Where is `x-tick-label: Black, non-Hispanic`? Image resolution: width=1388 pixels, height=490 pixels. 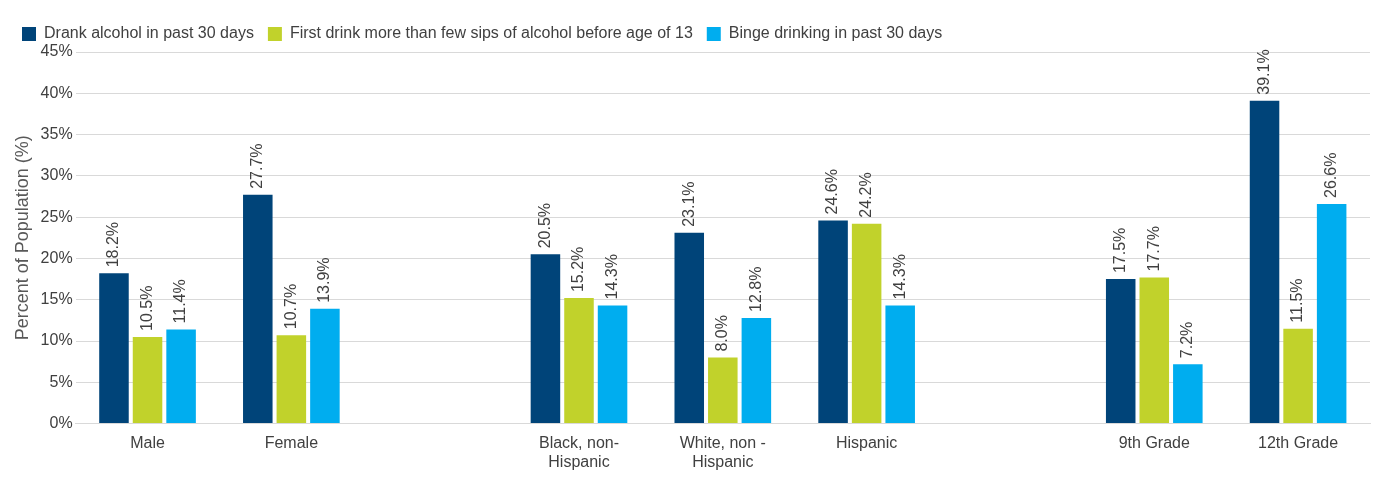
x-tick-label: Black, non-Hispanic is located at coordinates (579, 451).